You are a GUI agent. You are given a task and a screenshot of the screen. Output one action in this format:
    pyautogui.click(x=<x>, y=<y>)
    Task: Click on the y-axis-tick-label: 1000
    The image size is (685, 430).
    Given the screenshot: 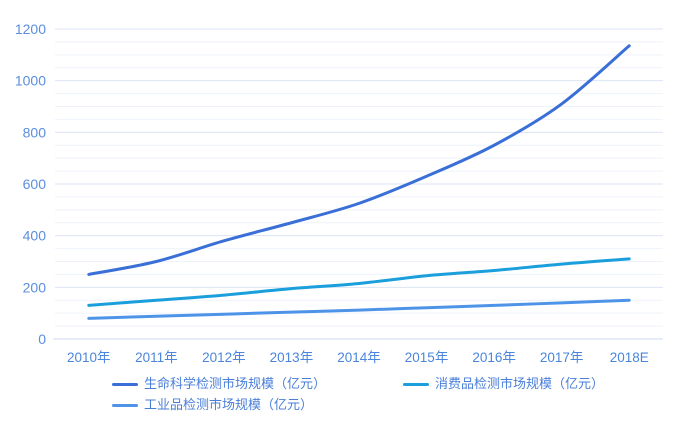 What is the action you would take?
    pyautogui.click(x=30, y=81)
    